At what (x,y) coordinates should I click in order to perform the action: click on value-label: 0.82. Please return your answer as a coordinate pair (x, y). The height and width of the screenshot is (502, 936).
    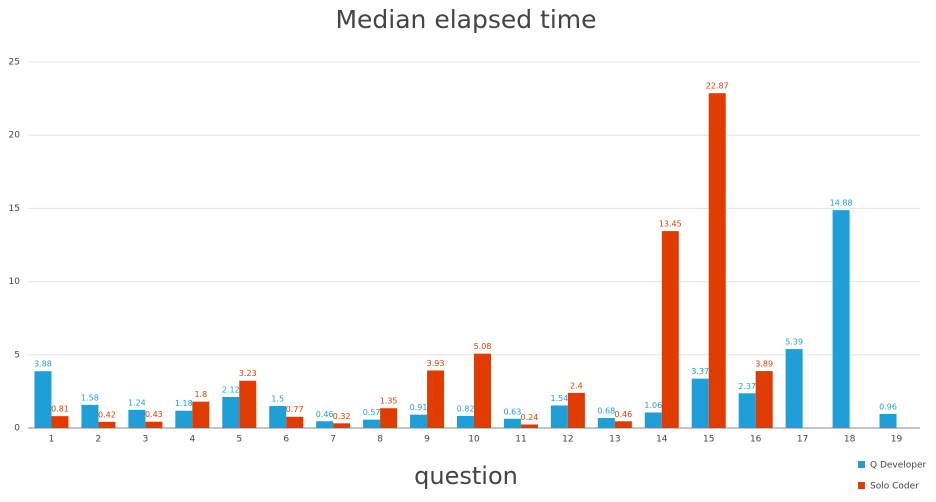
    Looking at the image, I should click on (466, 408).